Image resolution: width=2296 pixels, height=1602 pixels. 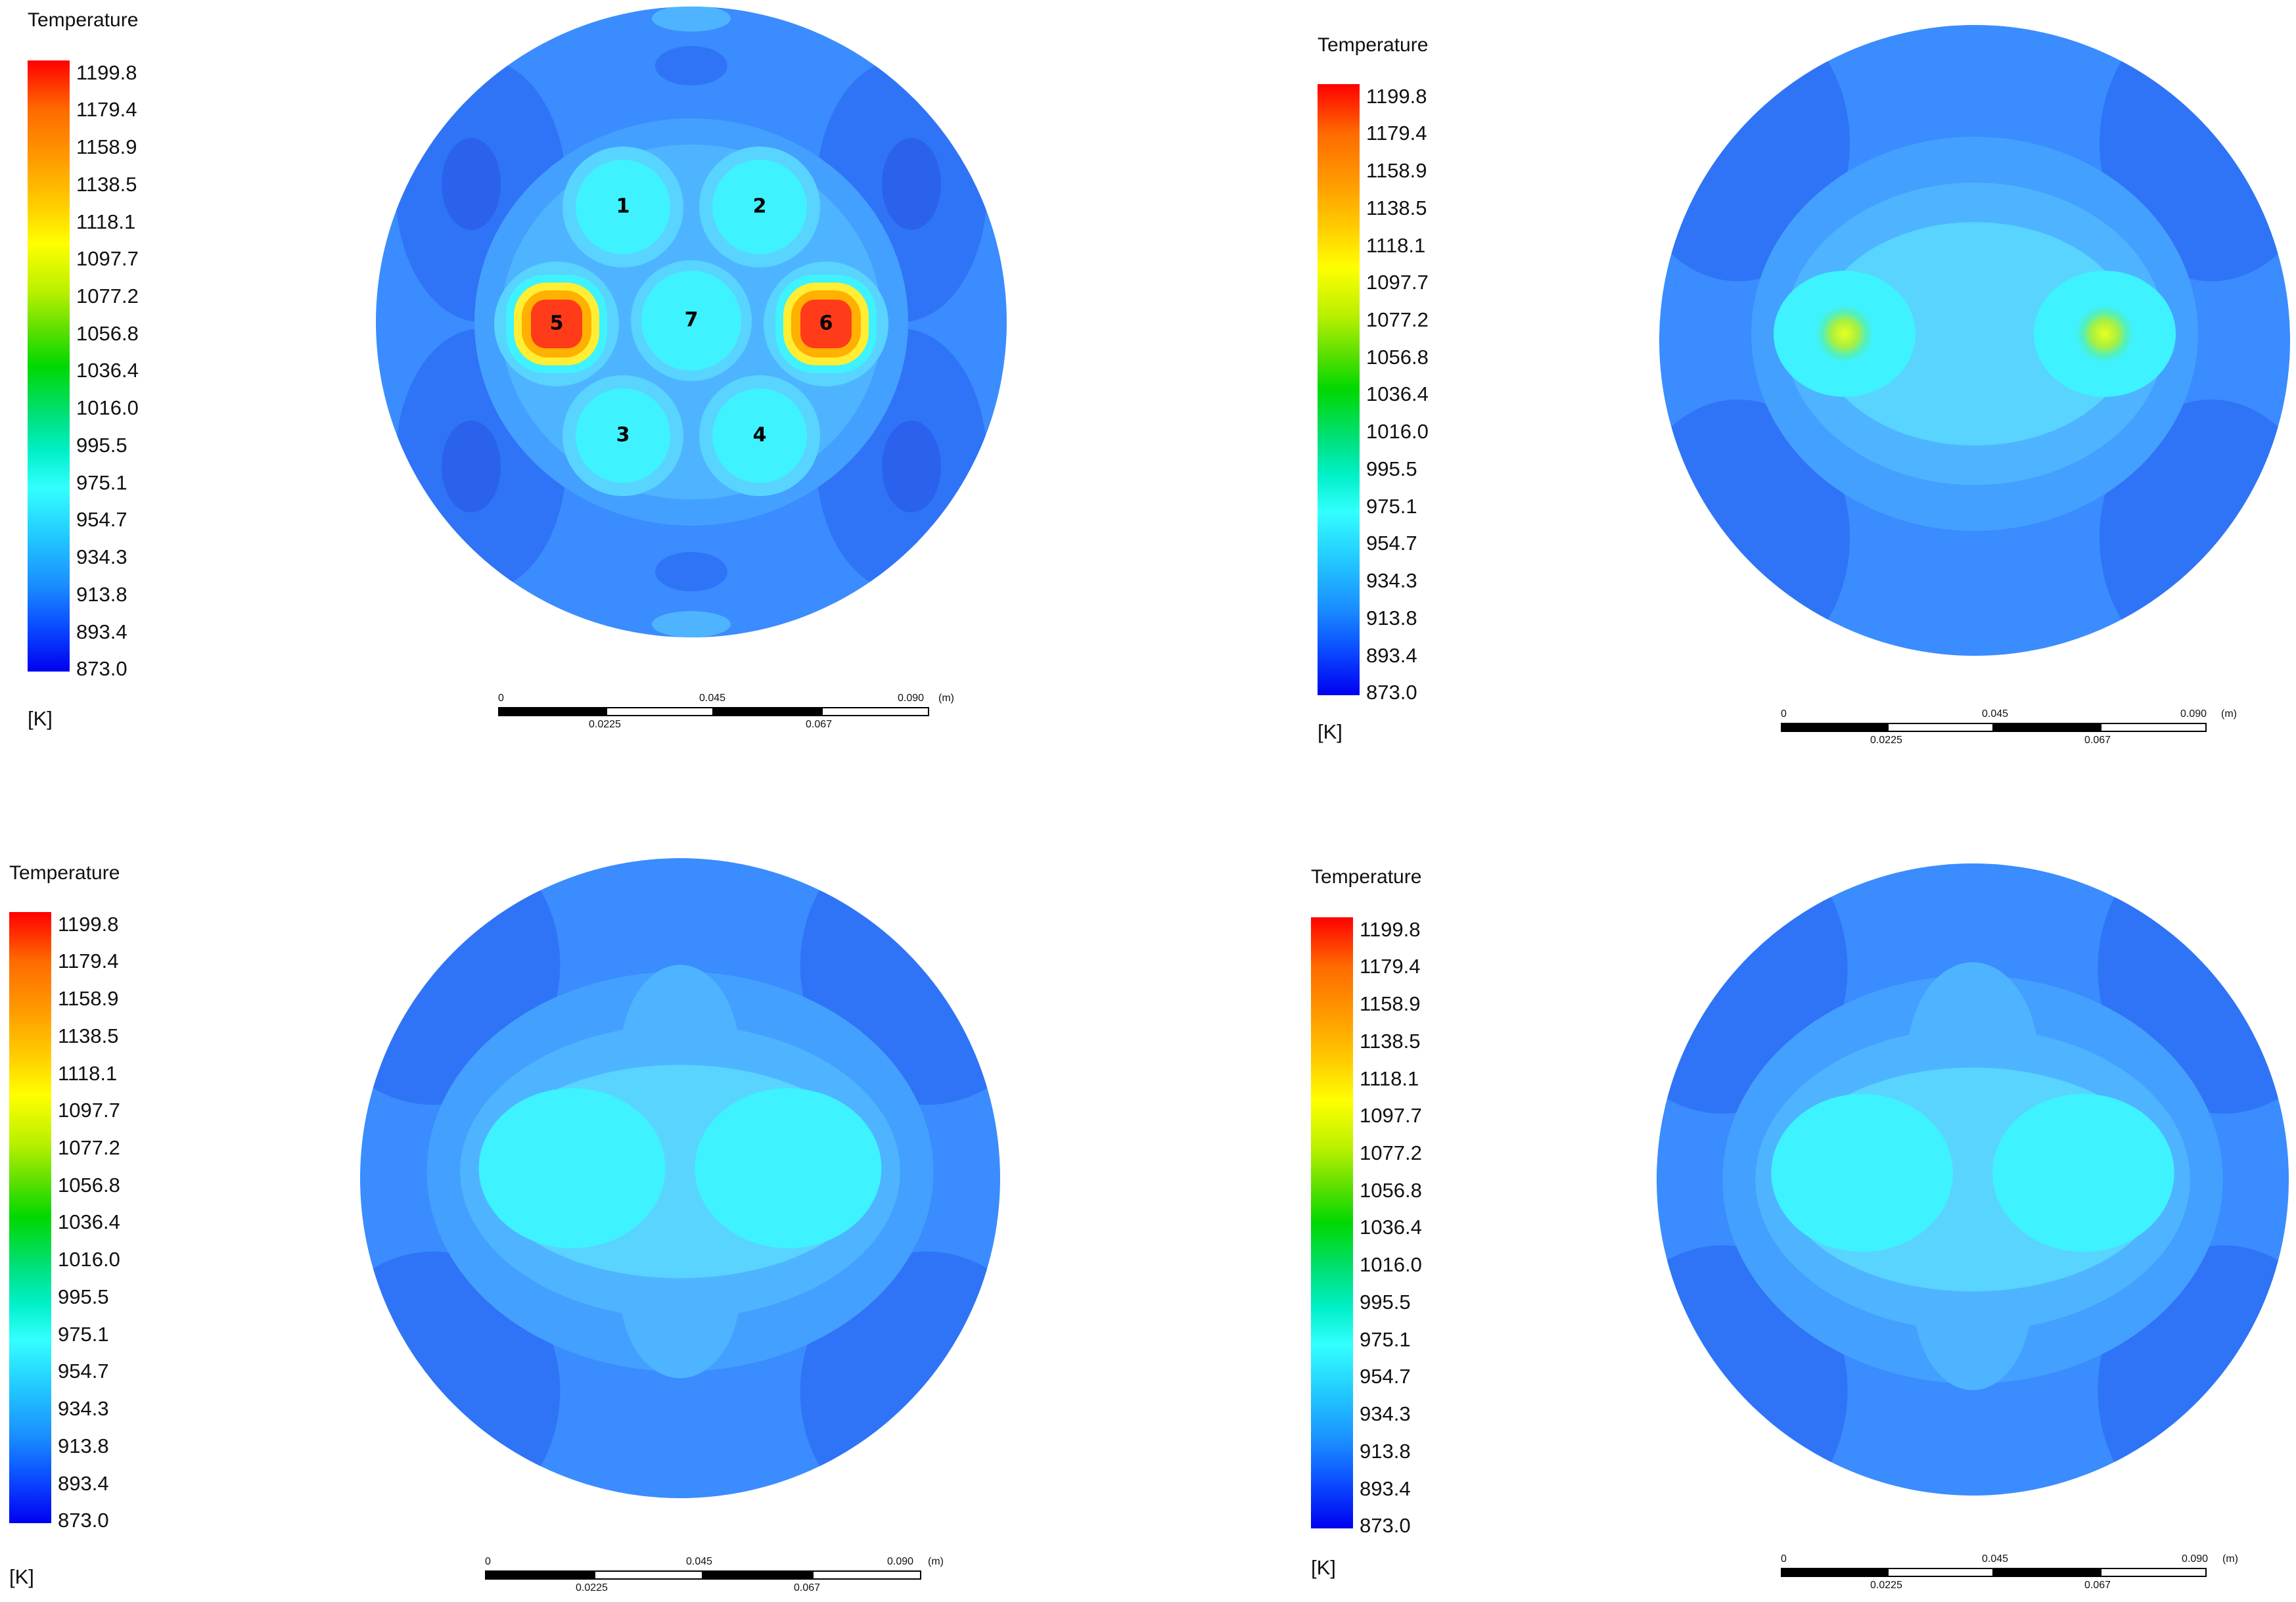 I want to click on rod-label: 4, so click(x=760, y=435).